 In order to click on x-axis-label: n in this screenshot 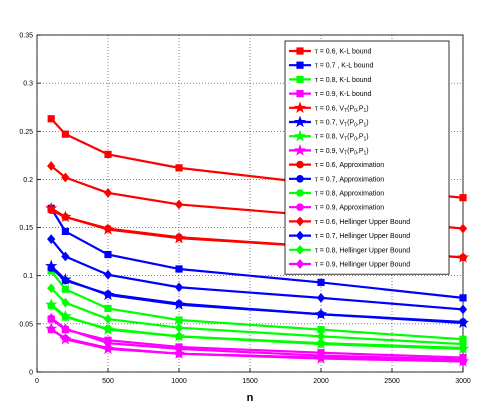, I will do `click(250, 398)`.